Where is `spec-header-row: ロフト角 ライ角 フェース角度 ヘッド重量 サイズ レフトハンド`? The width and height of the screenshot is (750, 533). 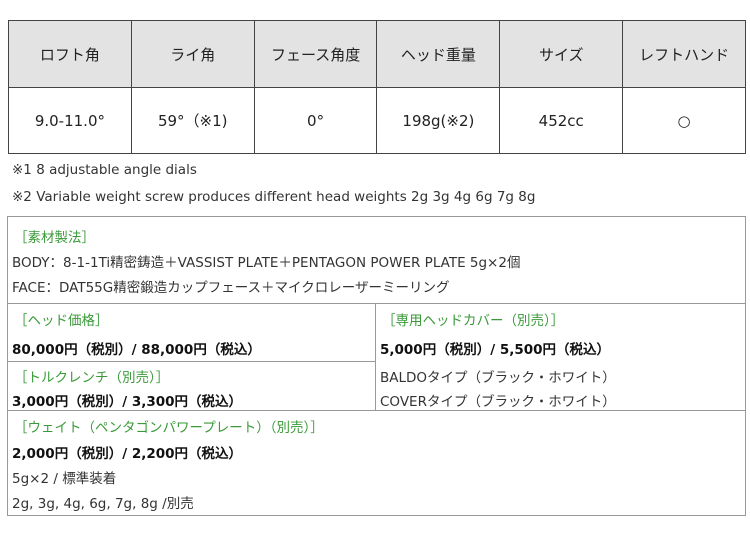
spec-header-row: ロフト角 ライ角 フェース角度 ヘッド重量 サイズ レフトハンド is located at coordinates (377, 54).